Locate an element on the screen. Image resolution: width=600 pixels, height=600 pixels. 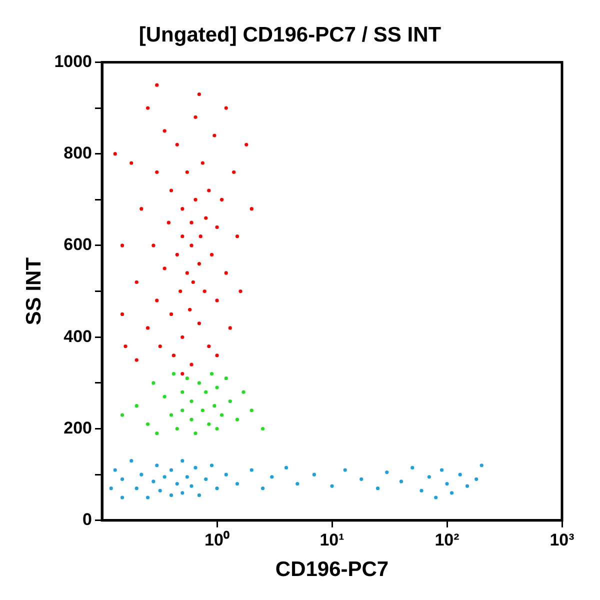
y-tick-label: 800 is located at coordinates (78, 153).